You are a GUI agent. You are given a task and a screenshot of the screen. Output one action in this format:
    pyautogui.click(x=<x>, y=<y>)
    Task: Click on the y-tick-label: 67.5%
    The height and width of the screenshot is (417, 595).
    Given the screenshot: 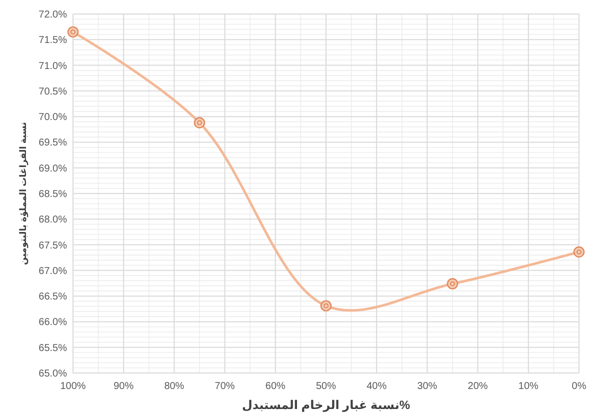 What is the action you would take?
    pyautogui.click(x=53, y=246)
    